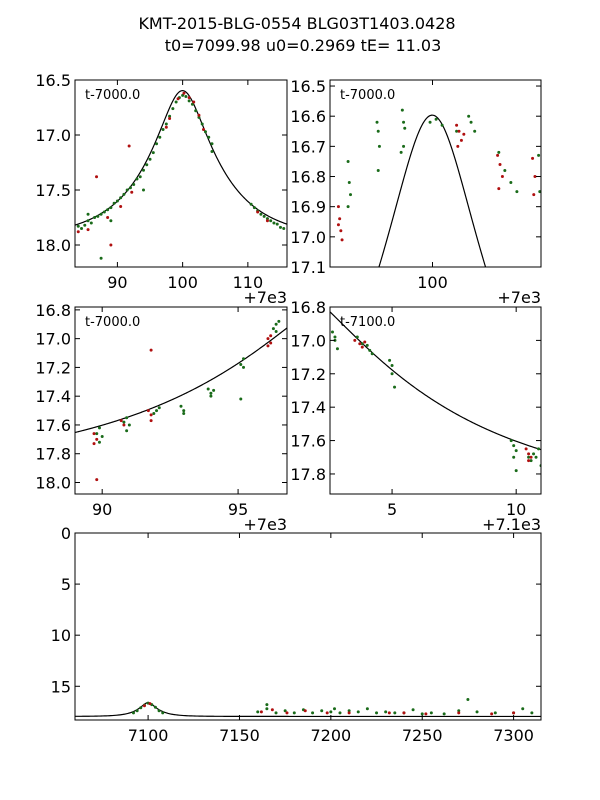 Image resolution: width=600 pixels, height=800 pixels. Describe the element at coordinates (308, 207) in the screenshot. I see `y-tick-label: 16.9` at that location.